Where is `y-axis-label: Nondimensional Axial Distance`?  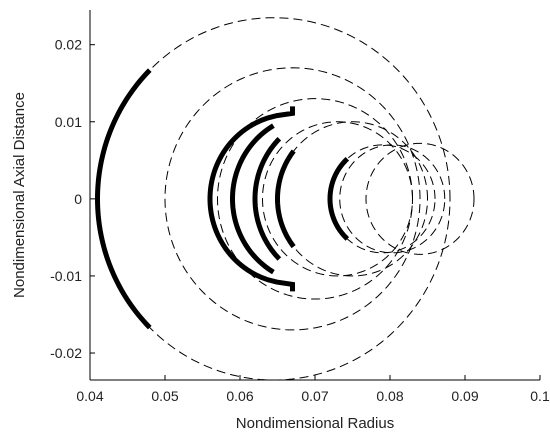 y-axis-label: Nondimensional Axial Distance is located at coordinates (19, 195).